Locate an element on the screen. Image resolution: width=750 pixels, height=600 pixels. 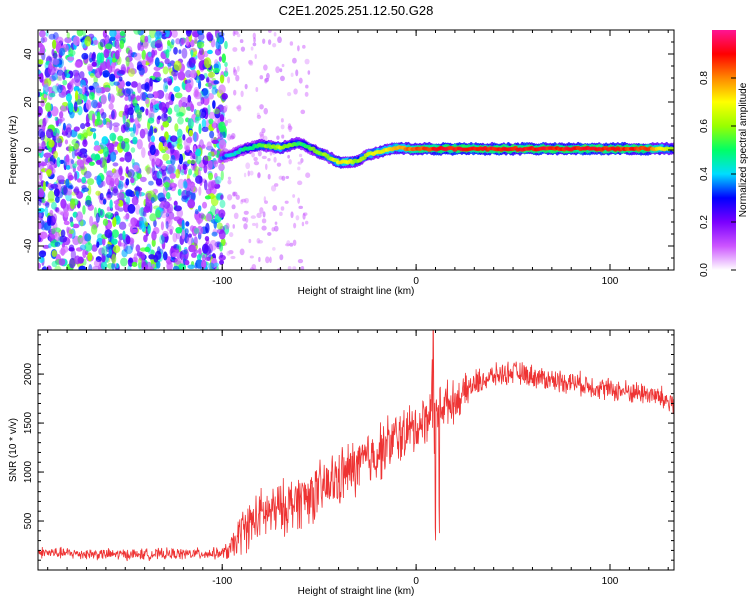
colorbar-tick-label: 0.0 is located at coordinates (704, 270).